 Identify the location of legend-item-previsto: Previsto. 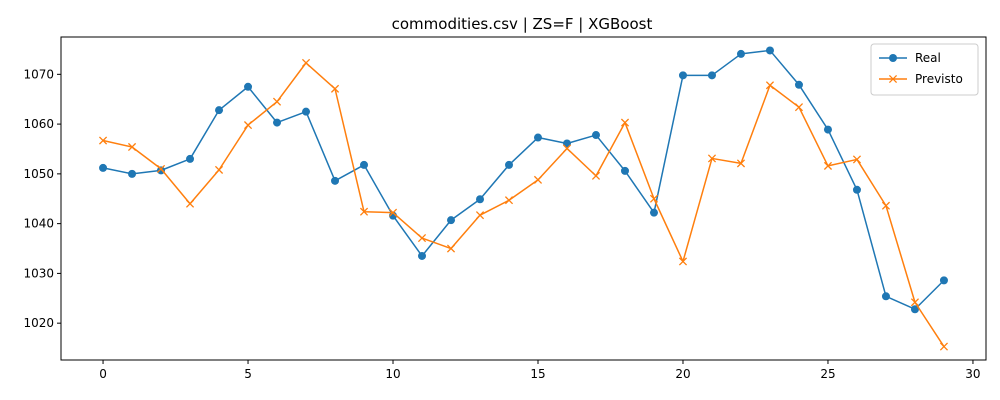
(921, 79).